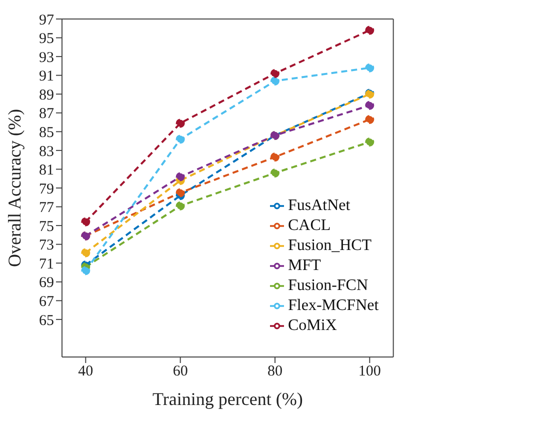 This screenshot has width=536, height=422. Describe the element at coordinates (46, 20) in the screenshot. I see `y-tick-label: 97` at that location.